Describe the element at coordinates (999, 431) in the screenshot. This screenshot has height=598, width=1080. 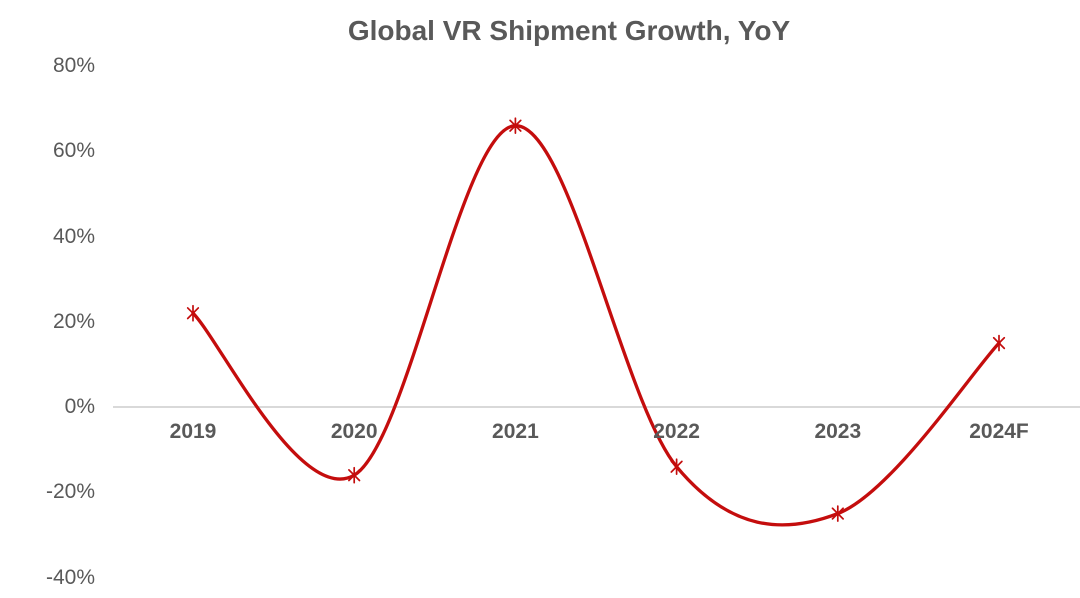
I see `x-axis-tick-label: 2024F` at that location.